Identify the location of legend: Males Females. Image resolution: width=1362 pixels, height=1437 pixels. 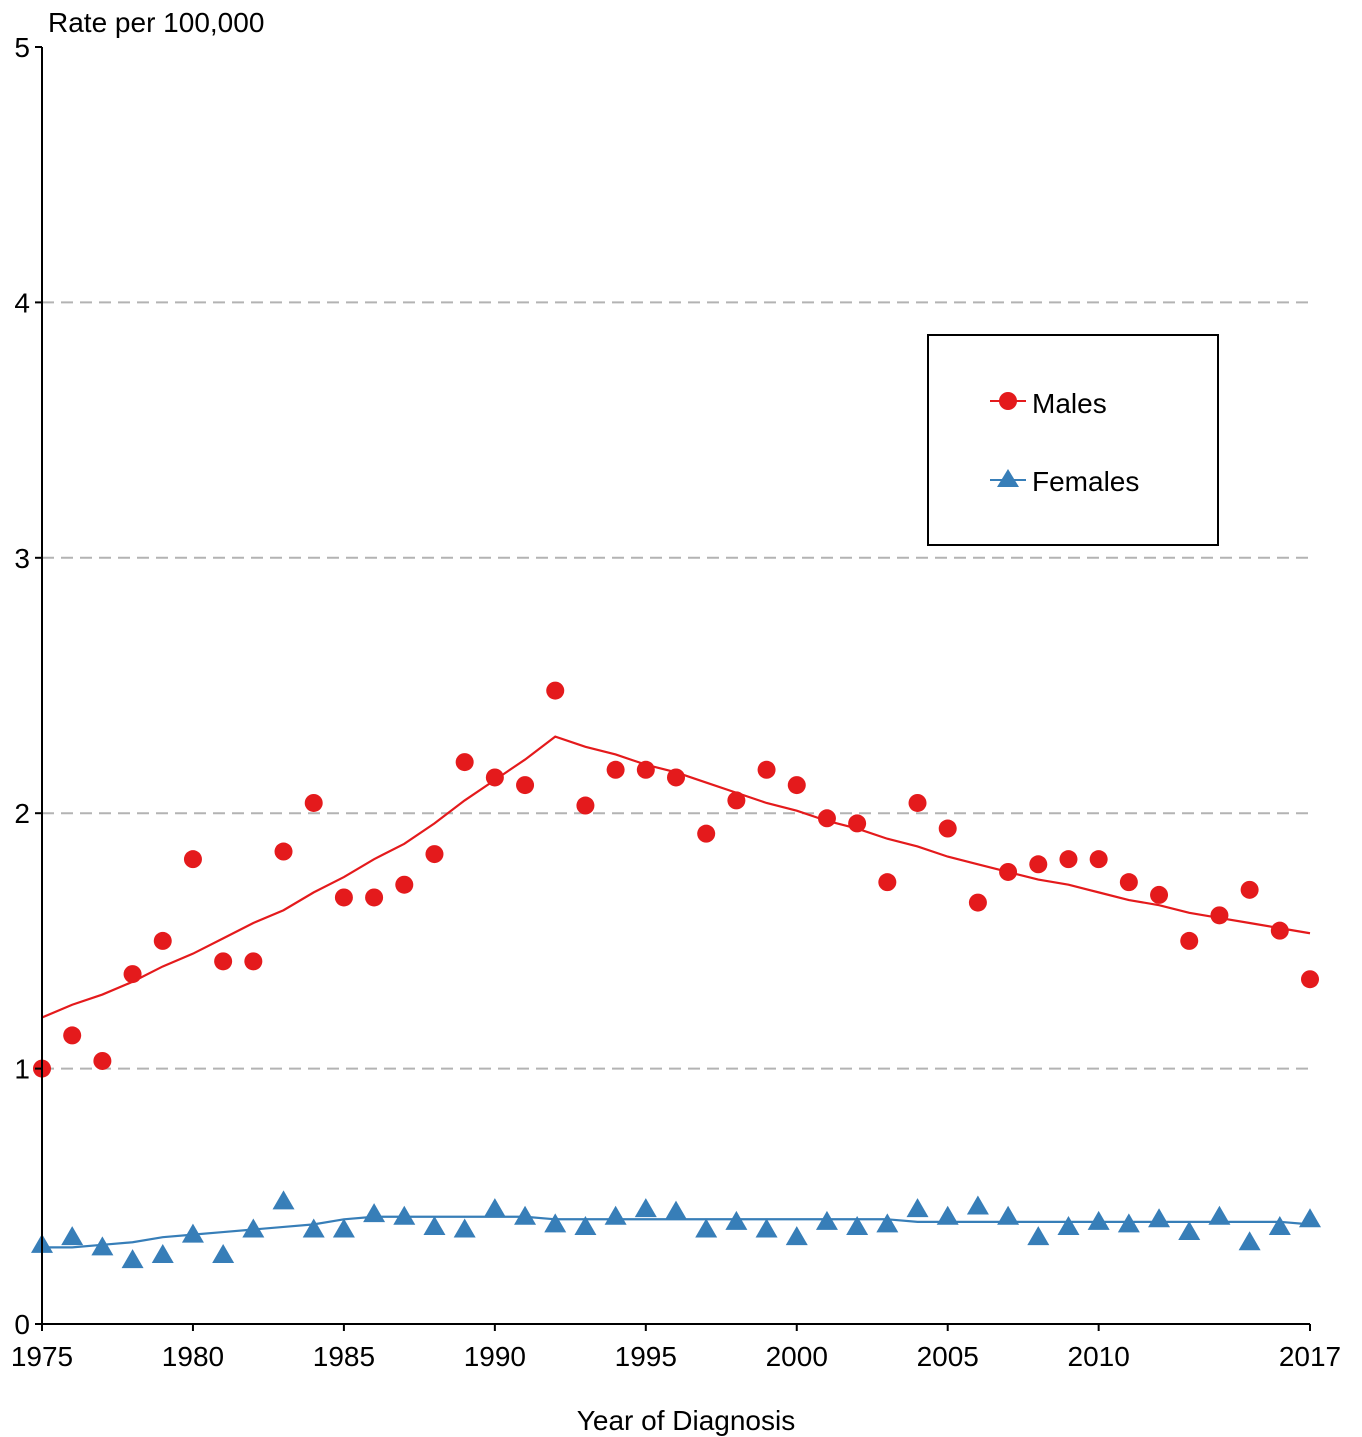
(1073, 440).